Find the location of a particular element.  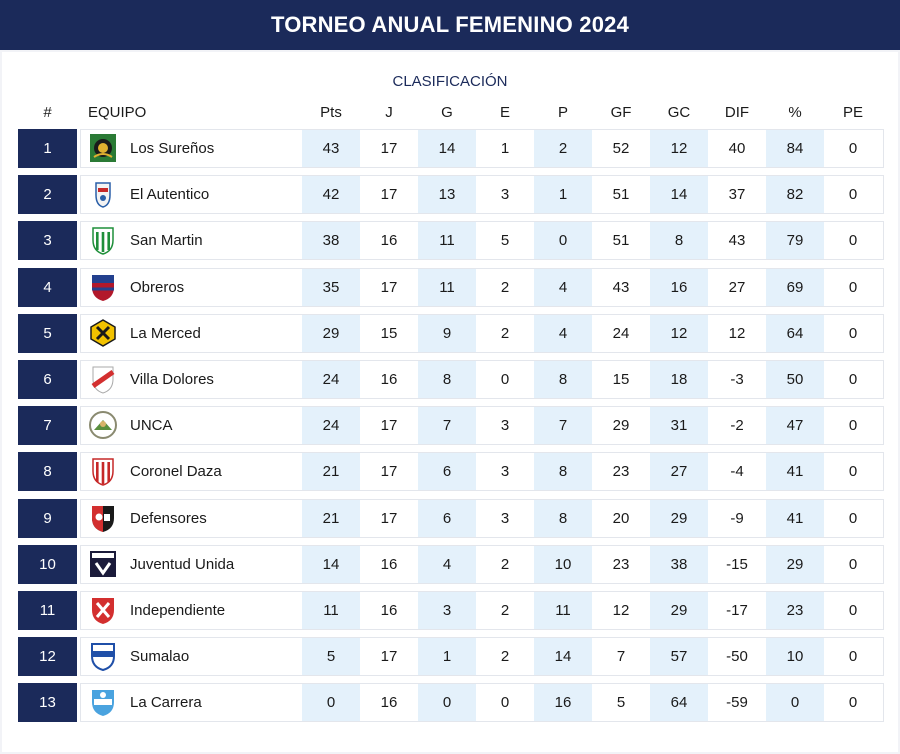

team-name: Sumalao is located at coordinates (160, 656).